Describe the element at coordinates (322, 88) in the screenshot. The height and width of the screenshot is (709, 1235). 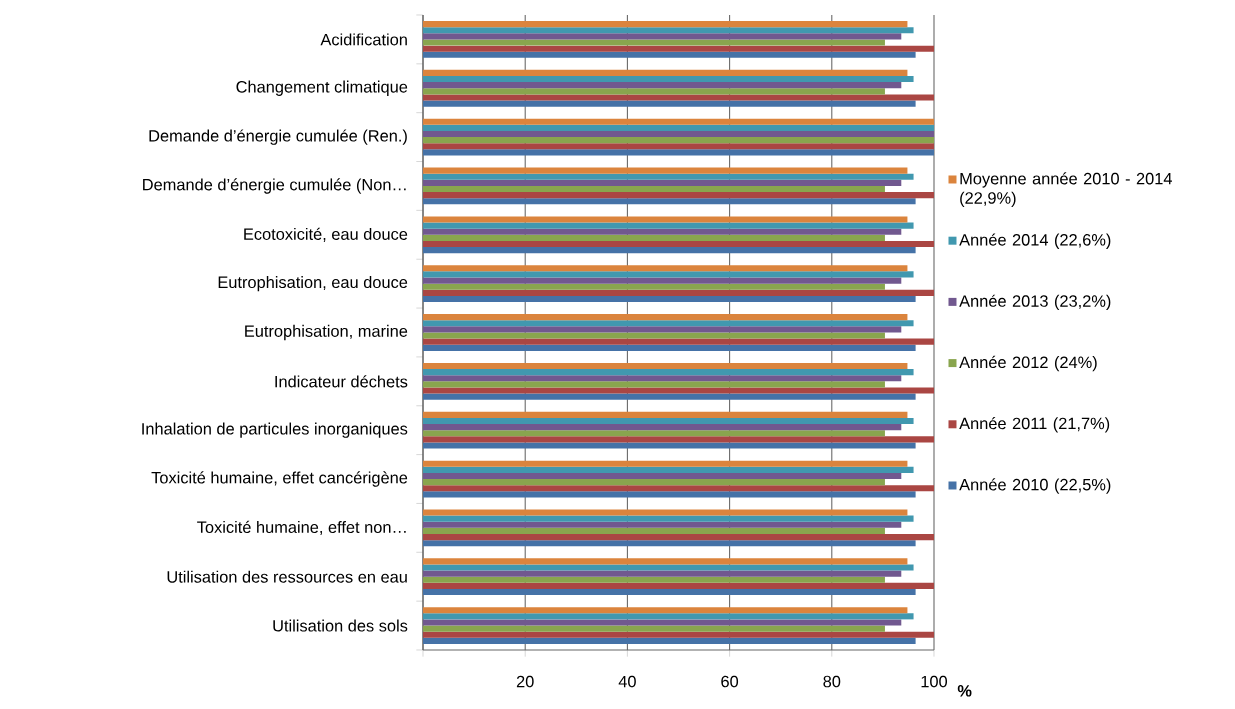
I see `y-tick-label: Changement climatique` at that location.